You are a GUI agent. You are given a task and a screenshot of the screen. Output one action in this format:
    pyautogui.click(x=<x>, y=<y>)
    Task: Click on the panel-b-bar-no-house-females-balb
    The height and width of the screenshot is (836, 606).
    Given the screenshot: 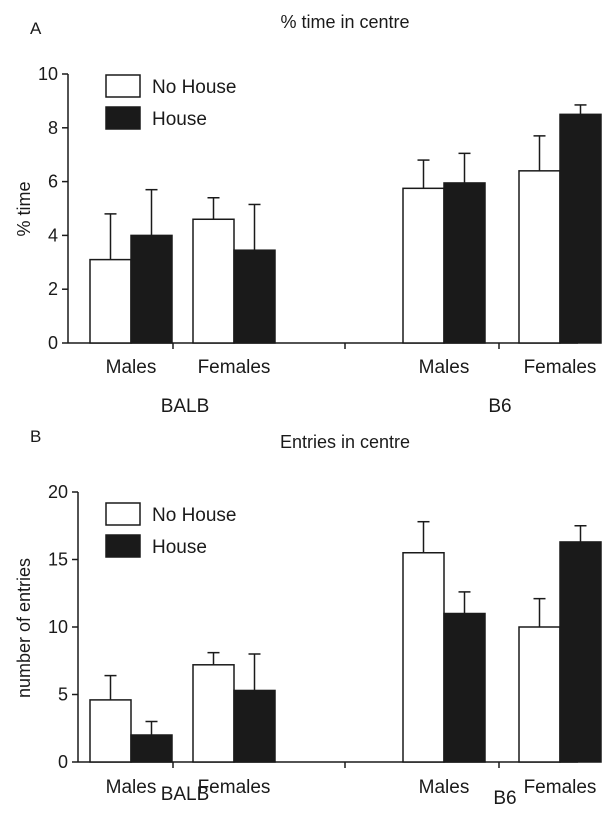 What is the action you would take?
    pyautogui.click(x=213, y=713)
    